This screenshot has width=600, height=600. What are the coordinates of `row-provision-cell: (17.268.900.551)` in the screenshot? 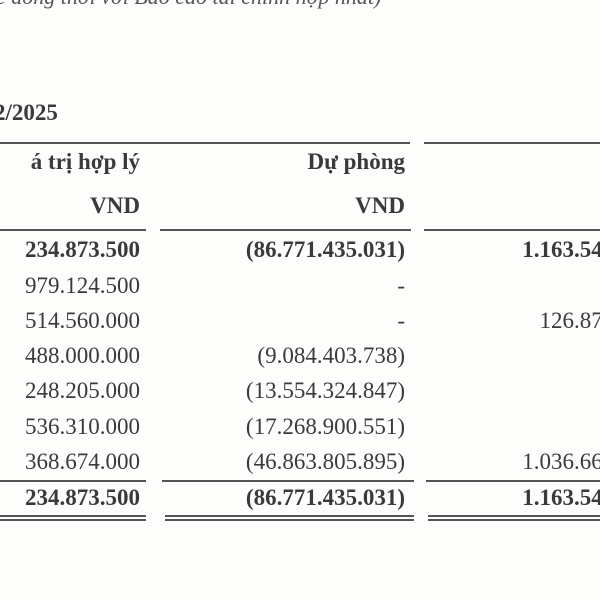 It's located at (325, 426).